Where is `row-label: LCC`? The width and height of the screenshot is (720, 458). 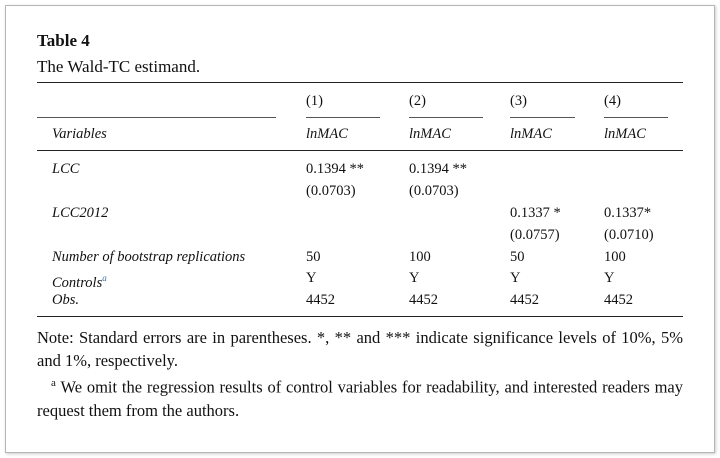 row-label: LCC is located at coordinates (66, 169).